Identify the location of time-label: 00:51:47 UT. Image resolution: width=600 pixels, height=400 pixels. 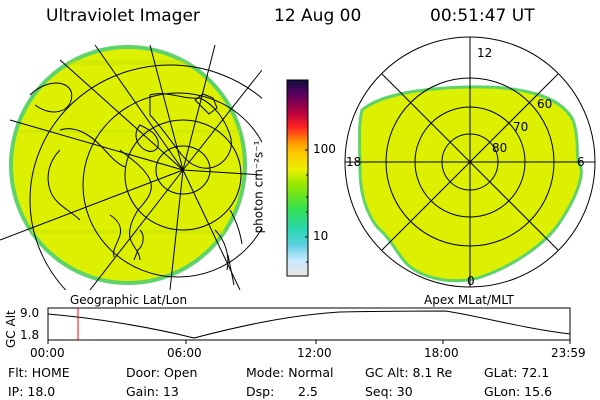
(482, 16).